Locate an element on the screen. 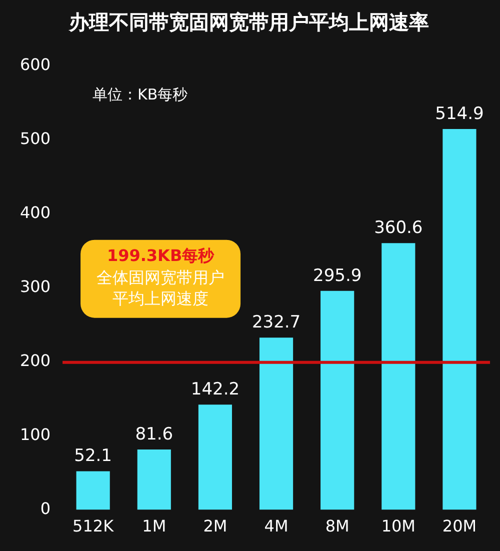 The height and width of the screenshot is (551, 500). ref-line-label: 199.3KB每秒 is located at coordinates (161, 255).